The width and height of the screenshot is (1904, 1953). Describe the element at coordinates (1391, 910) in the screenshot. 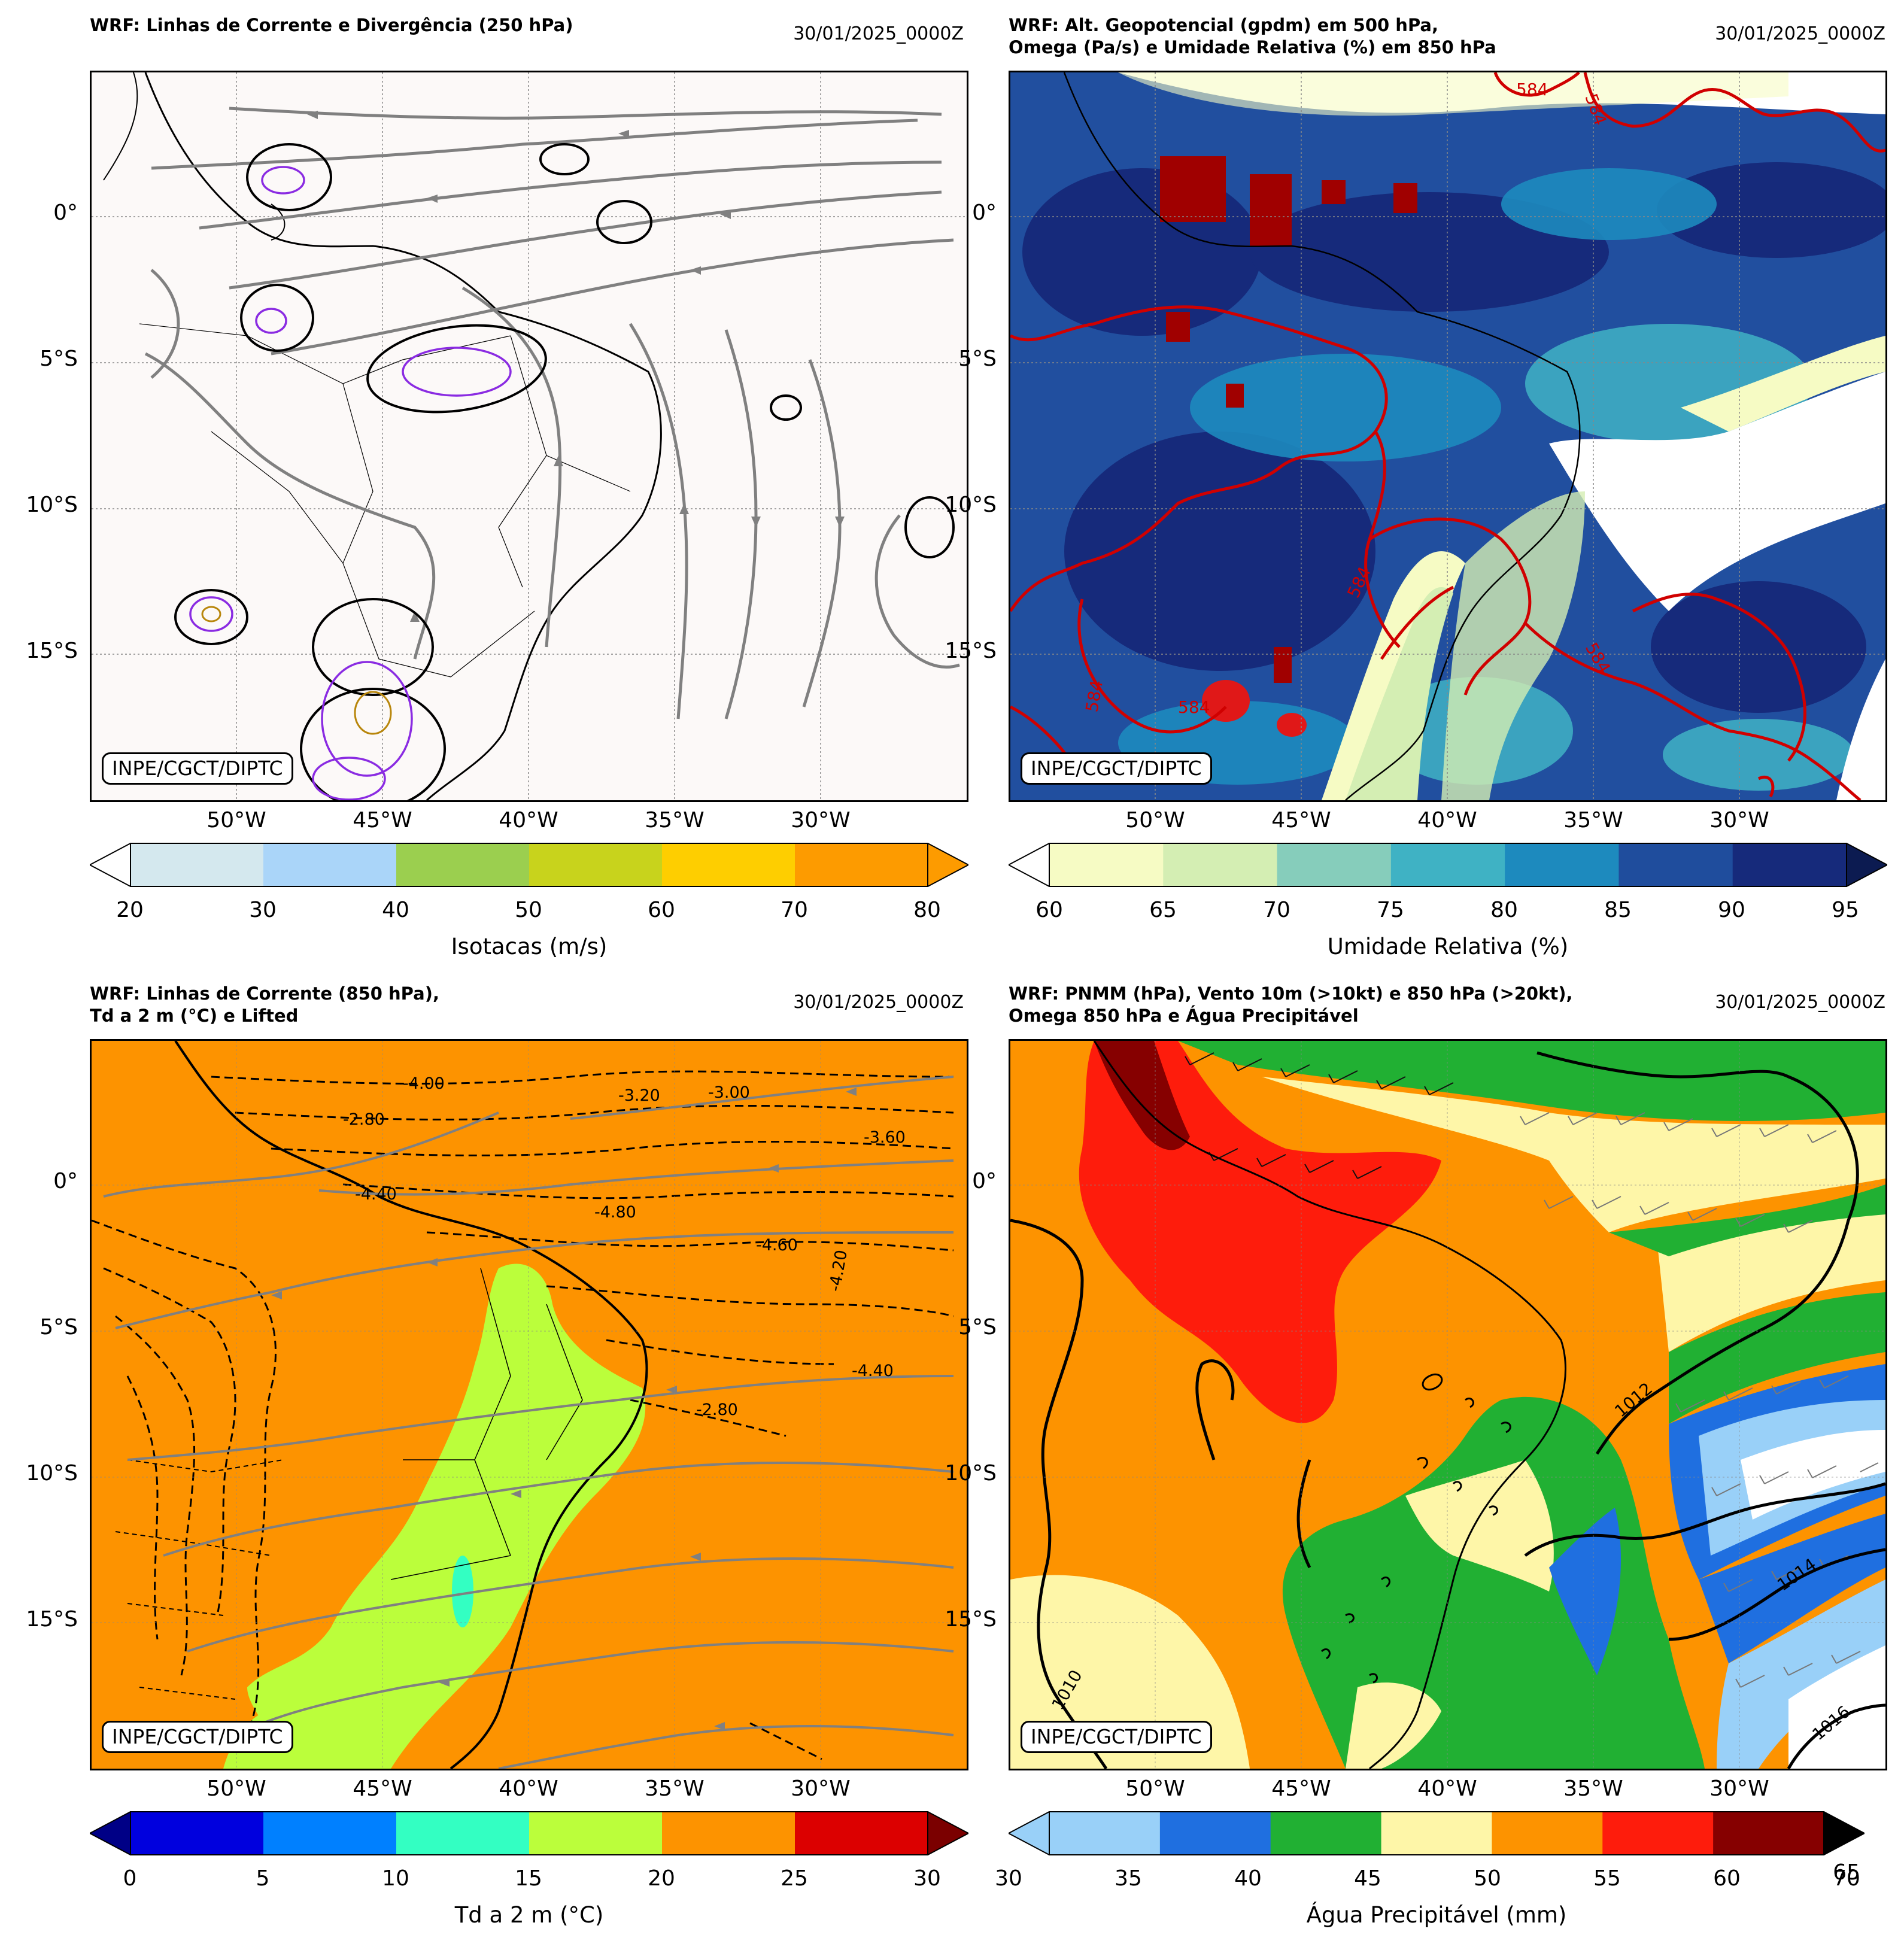

I see `colorbar-tick: 75` at that location.